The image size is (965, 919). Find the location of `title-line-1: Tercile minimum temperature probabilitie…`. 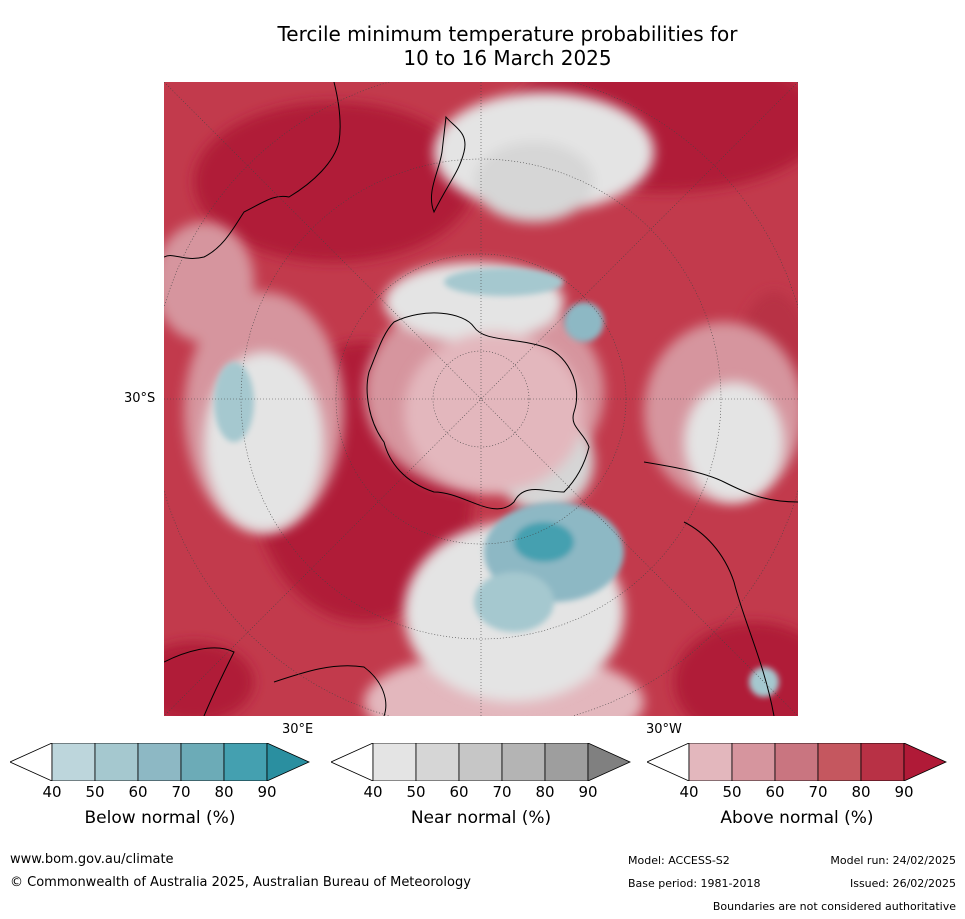

title-line-1: Tercile minimum temperature probabilitie… is located at coordinates (507, 34).